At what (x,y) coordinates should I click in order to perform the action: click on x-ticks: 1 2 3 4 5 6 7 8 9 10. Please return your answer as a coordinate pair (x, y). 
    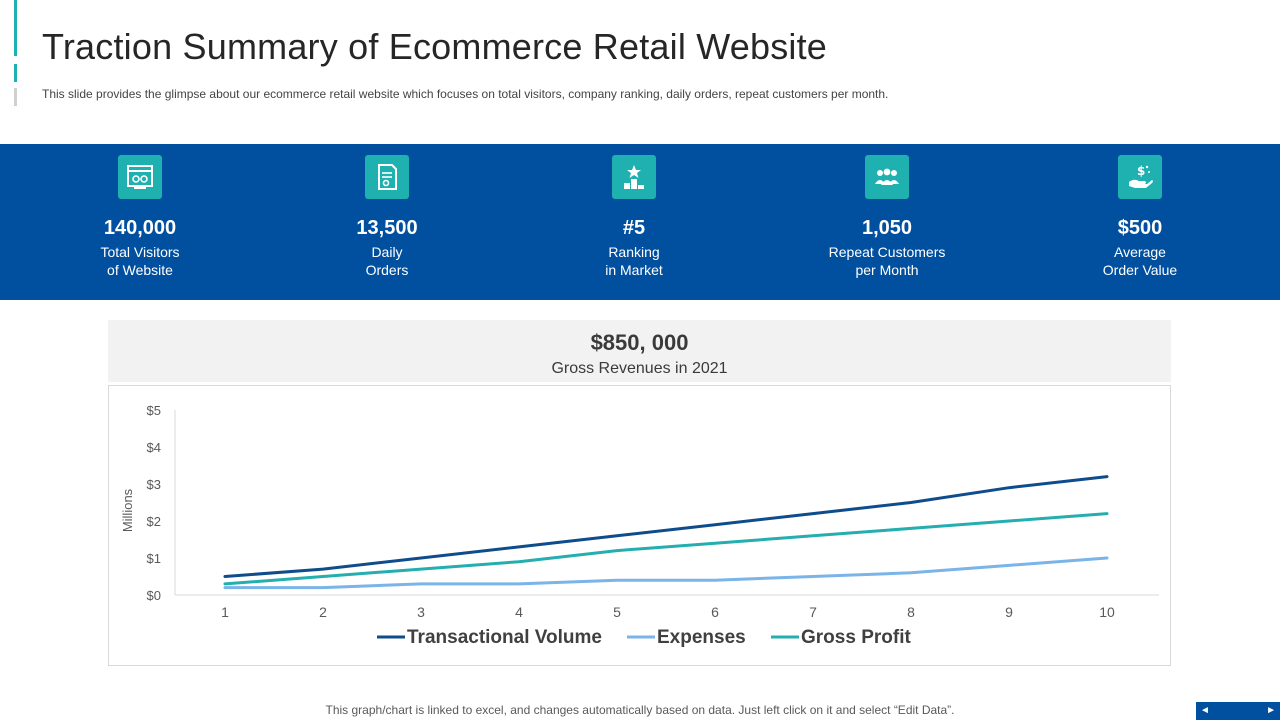
    Looking at the image, I should click on (668, 612).